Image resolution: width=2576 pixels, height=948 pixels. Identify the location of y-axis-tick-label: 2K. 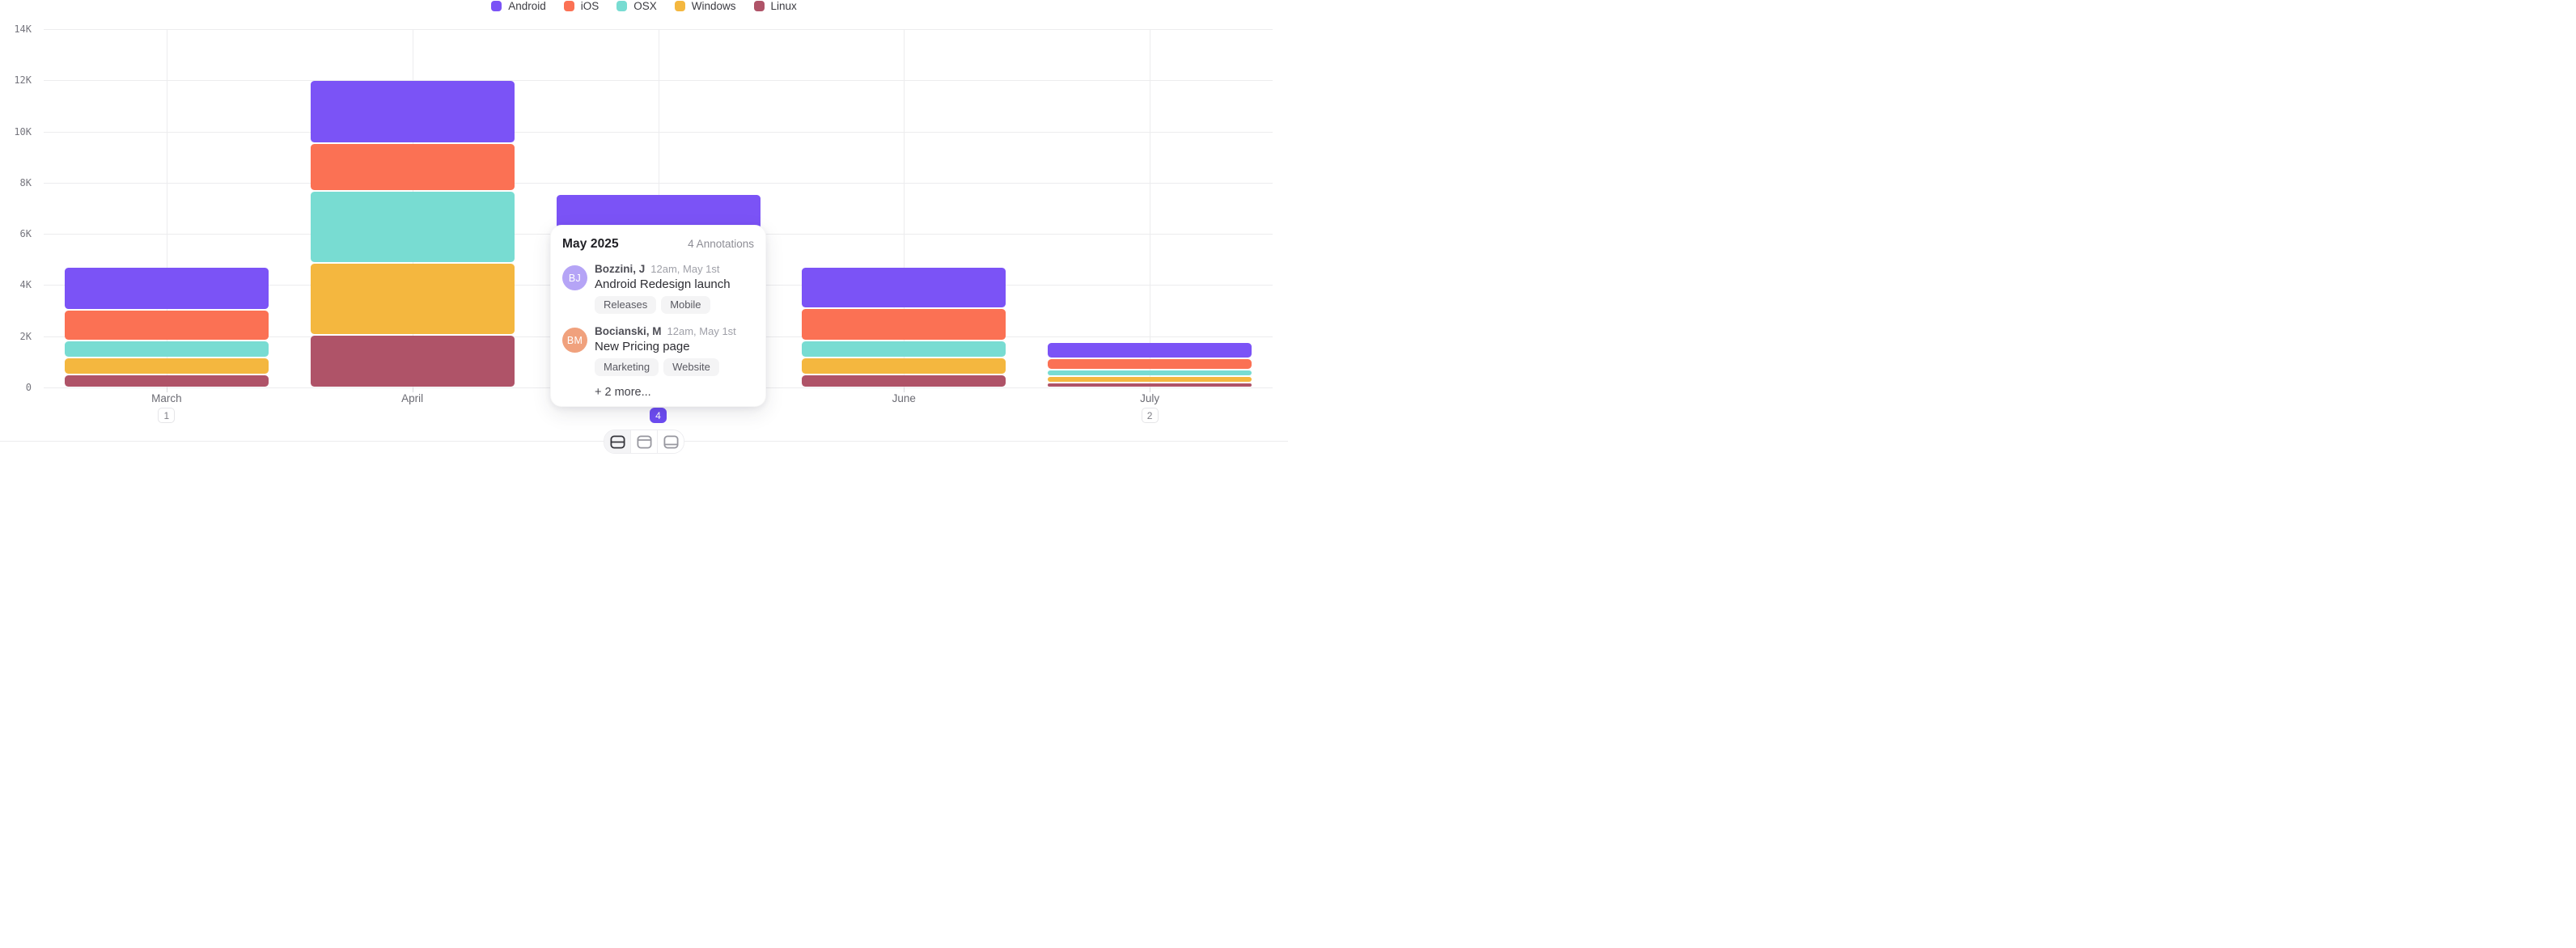
(25, 336).